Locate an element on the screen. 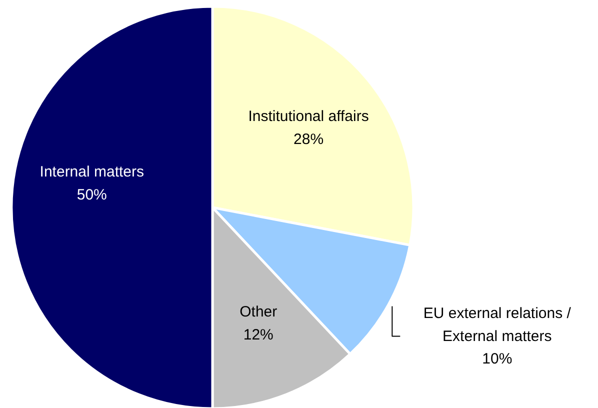 The image size is (598, 408). slice-label: Institutional affairs is located at coordinates (308, 117).